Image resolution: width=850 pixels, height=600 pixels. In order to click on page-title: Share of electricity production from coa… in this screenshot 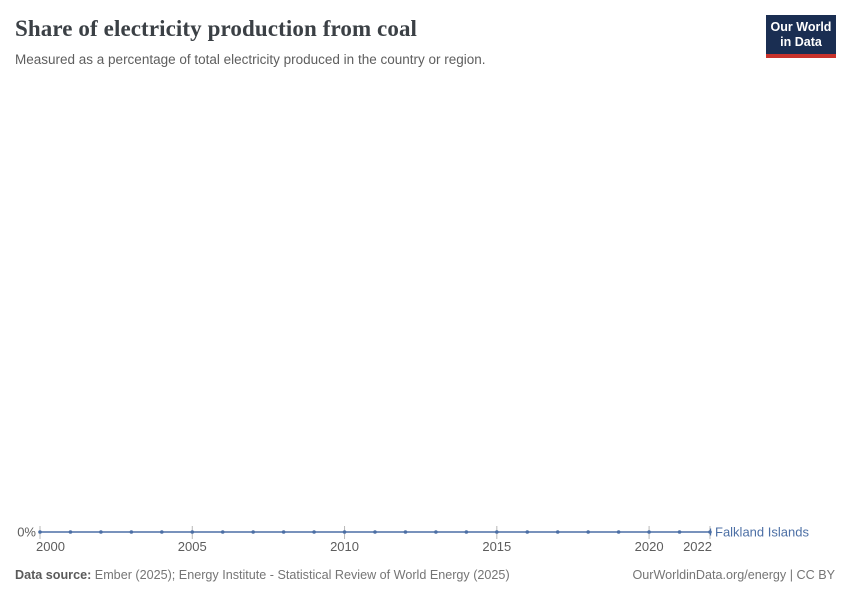, I will do `click(216, 28)`.